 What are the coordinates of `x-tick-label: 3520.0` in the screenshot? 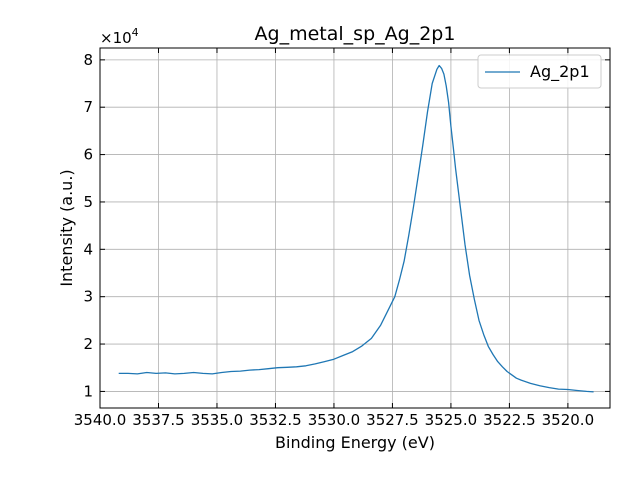 It's located at (568, 420).